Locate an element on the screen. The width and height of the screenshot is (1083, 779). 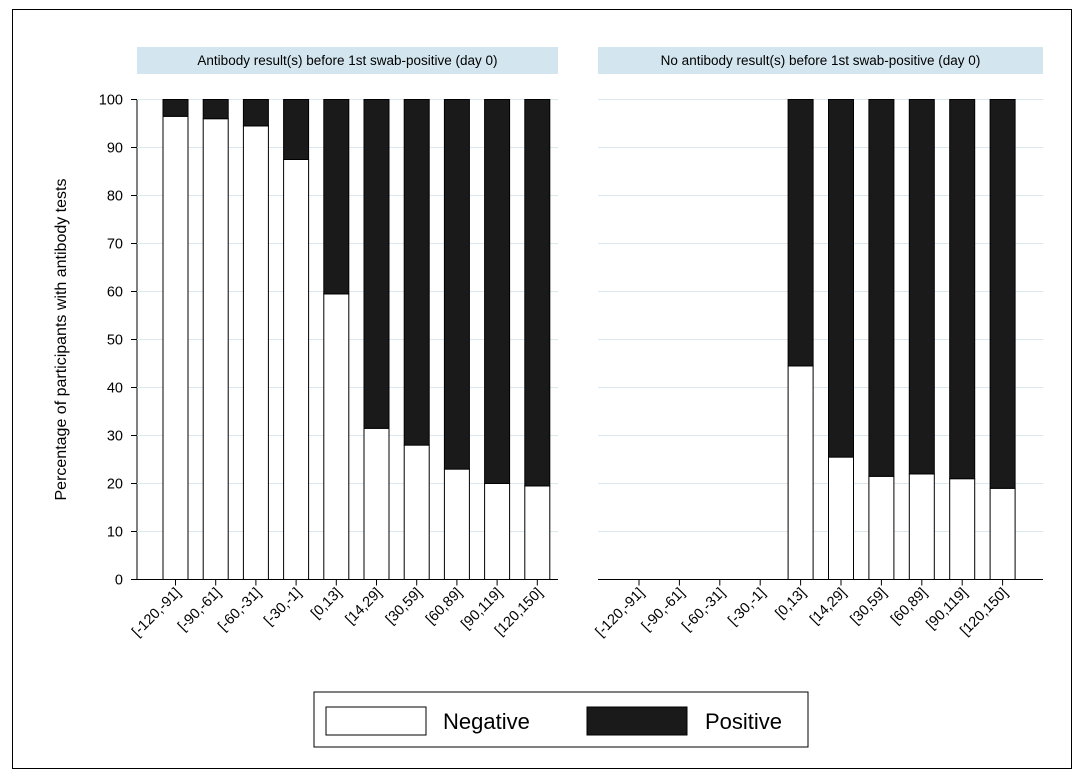
legend-label-negative: Negative is located at coordinates (486, 721).